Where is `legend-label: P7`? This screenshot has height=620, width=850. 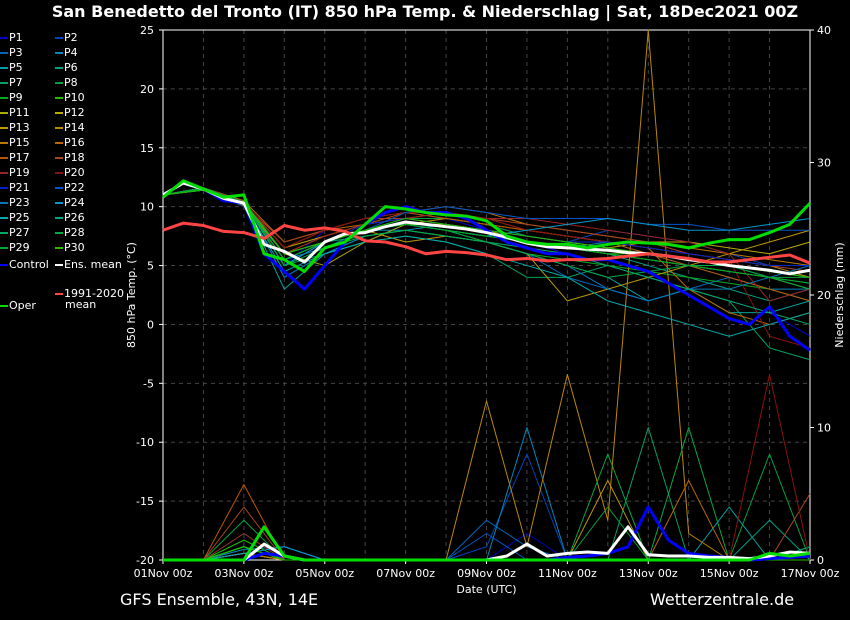 legend-label: P7 is located at coordinates (16, 82).